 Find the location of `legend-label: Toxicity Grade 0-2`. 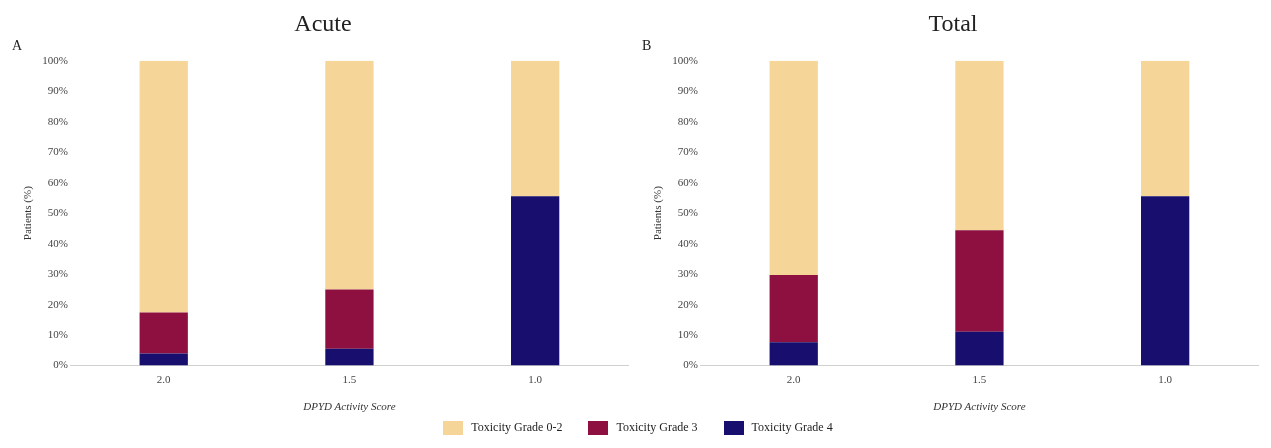

legend-label: Toxicity Grade 0-2 is located at coordinates (517, 427).